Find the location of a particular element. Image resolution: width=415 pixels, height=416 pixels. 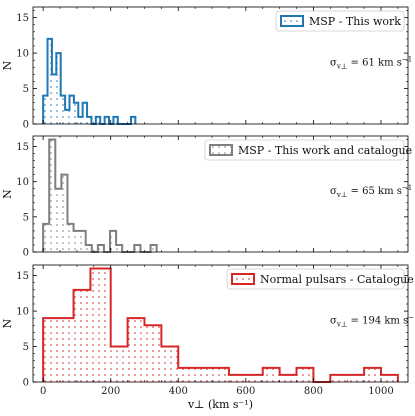

x-tick-label: 0 is located at coordinates (43, 391).